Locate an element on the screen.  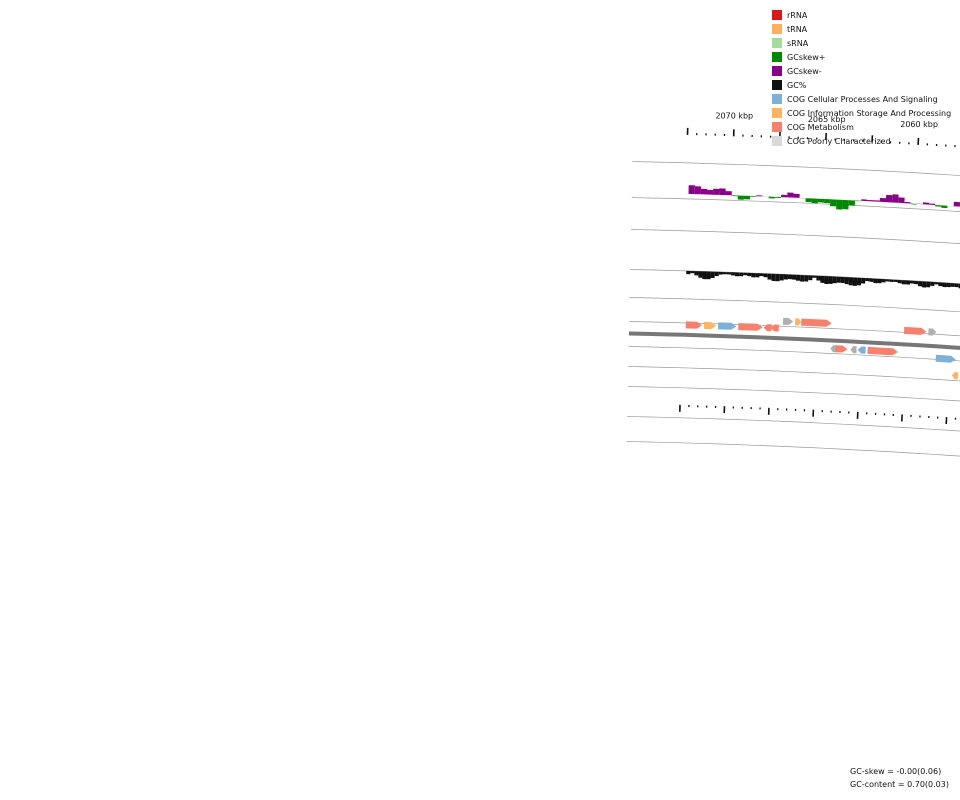
legend-label: COG Cellular Processes And Signaling is located at coordinates (862, 99).